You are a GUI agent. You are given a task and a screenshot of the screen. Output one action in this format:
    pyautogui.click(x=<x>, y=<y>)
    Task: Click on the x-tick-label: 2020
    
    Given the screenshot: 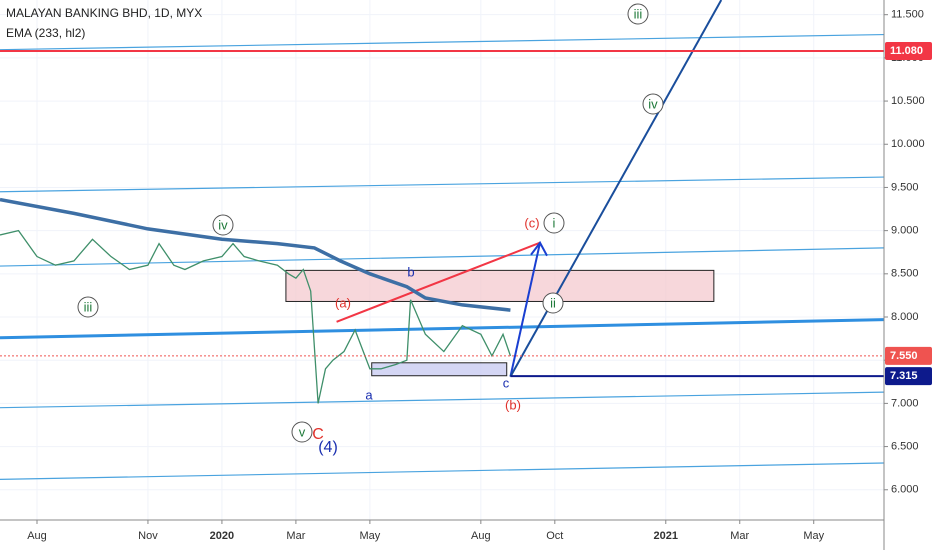 What is the action you would take?
    pyautogui.click(x=222, y=536)
    